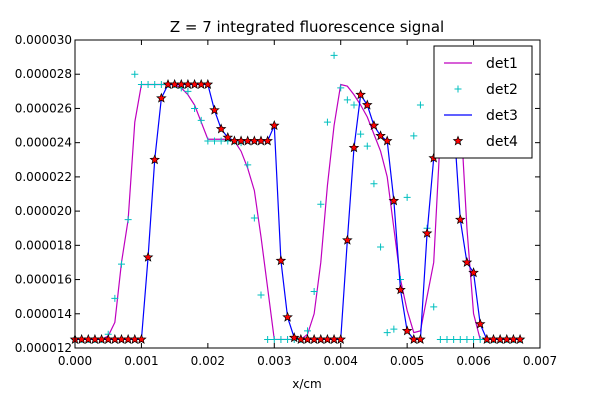 This screenshot has height=400, width=600. Describe the element at coordinates (274, 361) in the screenshot. I see `x-tick-label: 0.003` at that location.